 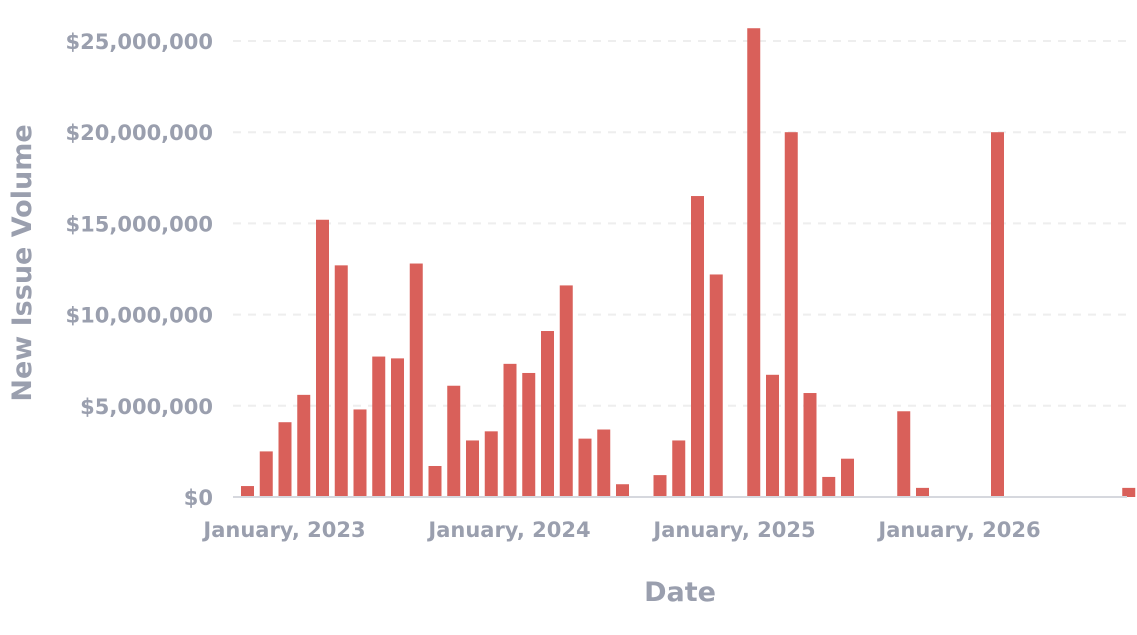 I want to click on y-tick-label: $15,000,000, so click(x=139, y=224).